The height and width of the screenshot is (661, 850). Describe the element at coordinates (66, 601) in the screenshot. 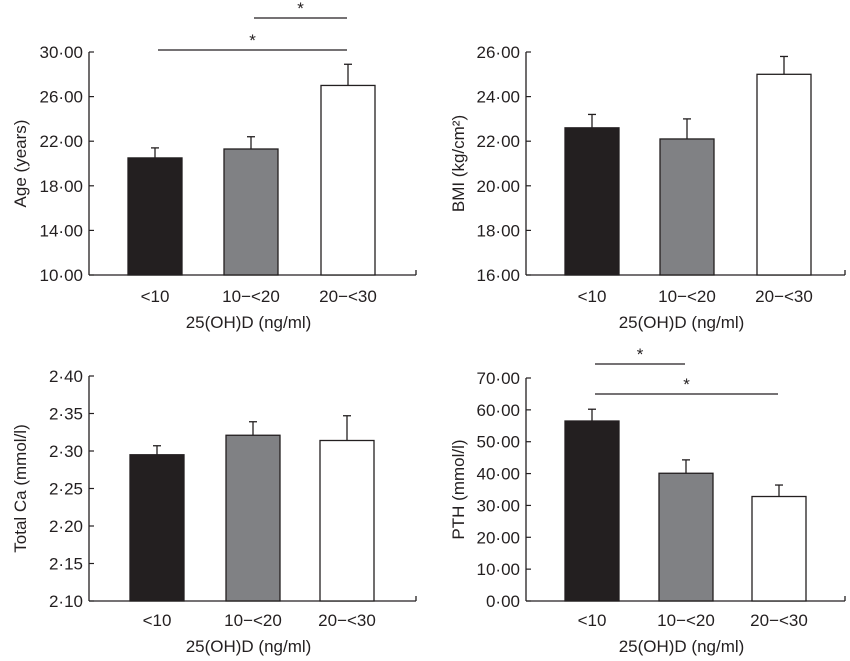

I see `y-tick-label: 2·10` at that location.